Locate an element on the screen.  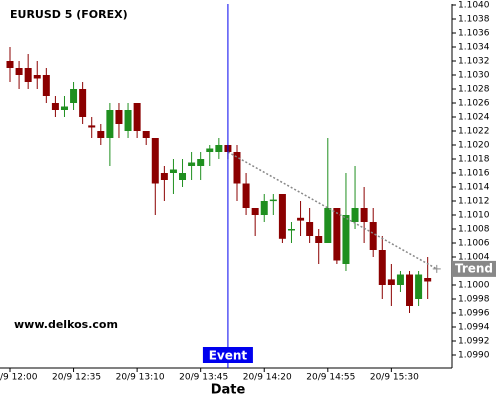
y-tick-label: 1.1022 is located at coordinates (474, 132).